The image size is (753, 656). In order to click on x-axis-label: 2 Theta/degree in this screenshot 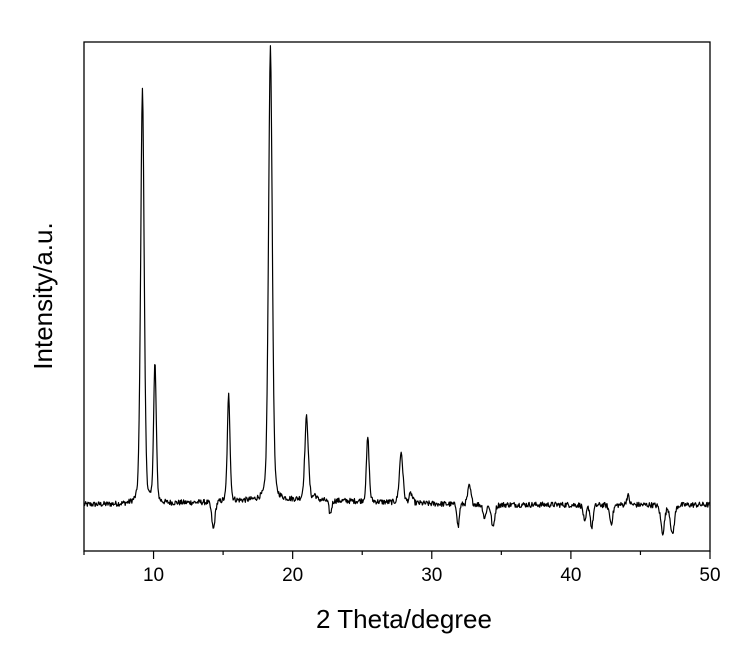, I will do `click(404, 619)`.